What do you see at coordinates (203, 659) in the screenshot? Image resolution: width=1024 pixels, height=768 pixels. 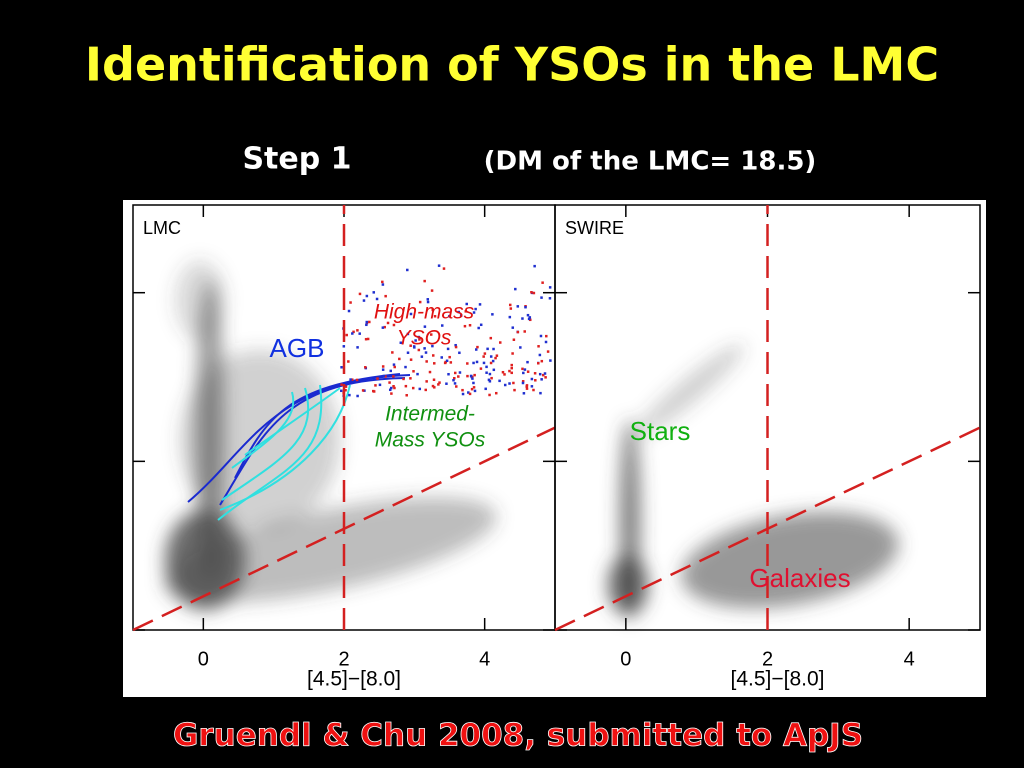 I see `x-tick-label: 0` at bounding box center [203, 659].